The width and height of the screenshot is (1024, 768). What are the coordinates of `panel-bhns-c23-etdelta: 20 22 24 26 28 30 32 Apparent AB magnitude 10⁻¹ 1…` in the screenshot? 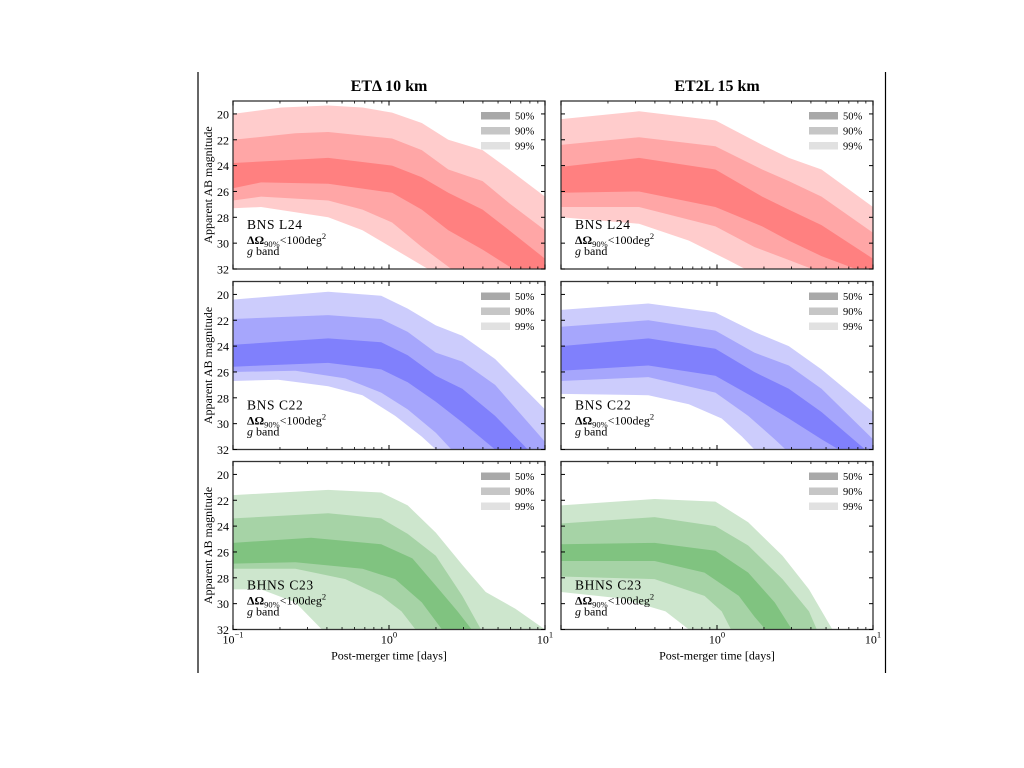 It's located at (377, 561).